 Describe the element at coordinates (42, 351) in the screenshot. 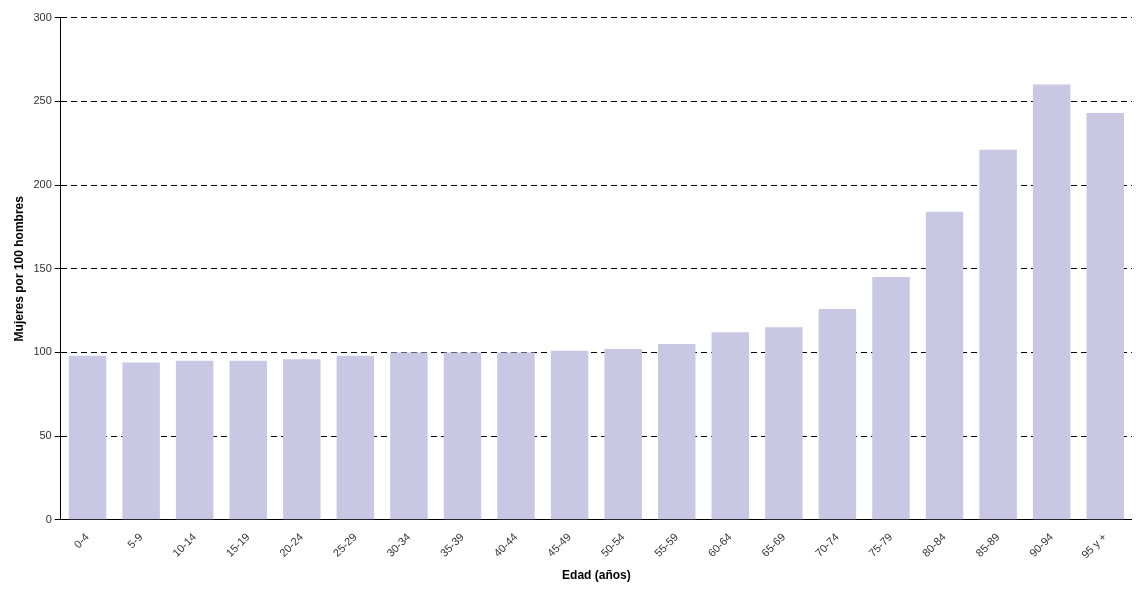

I see `y-tick-label: 100` at that location.